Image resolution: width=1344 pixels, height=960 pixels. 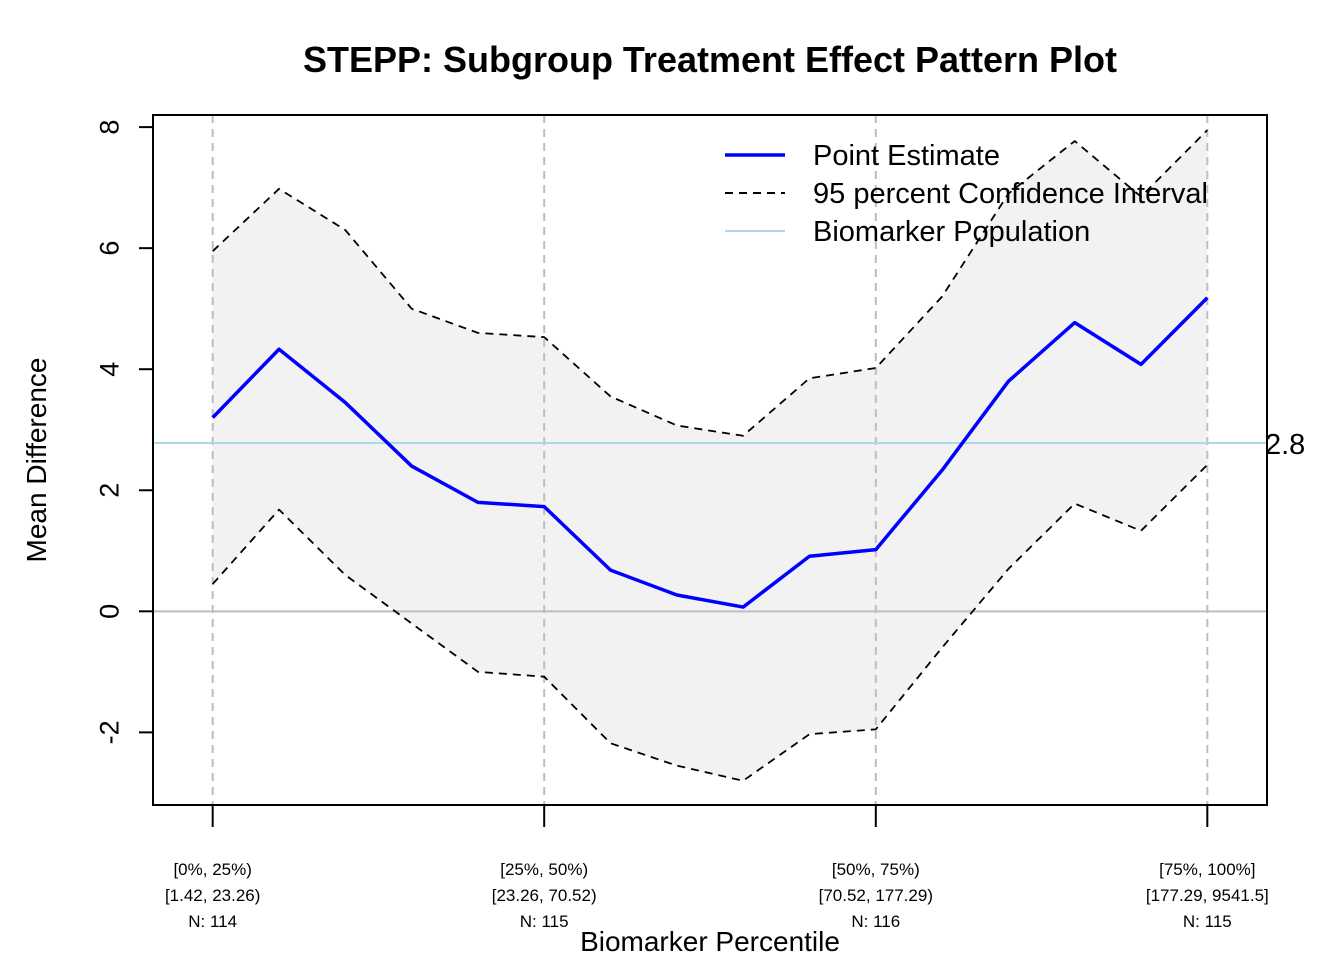 I want to click on y-tick-label-3: 4, so click(x=109, y=369).